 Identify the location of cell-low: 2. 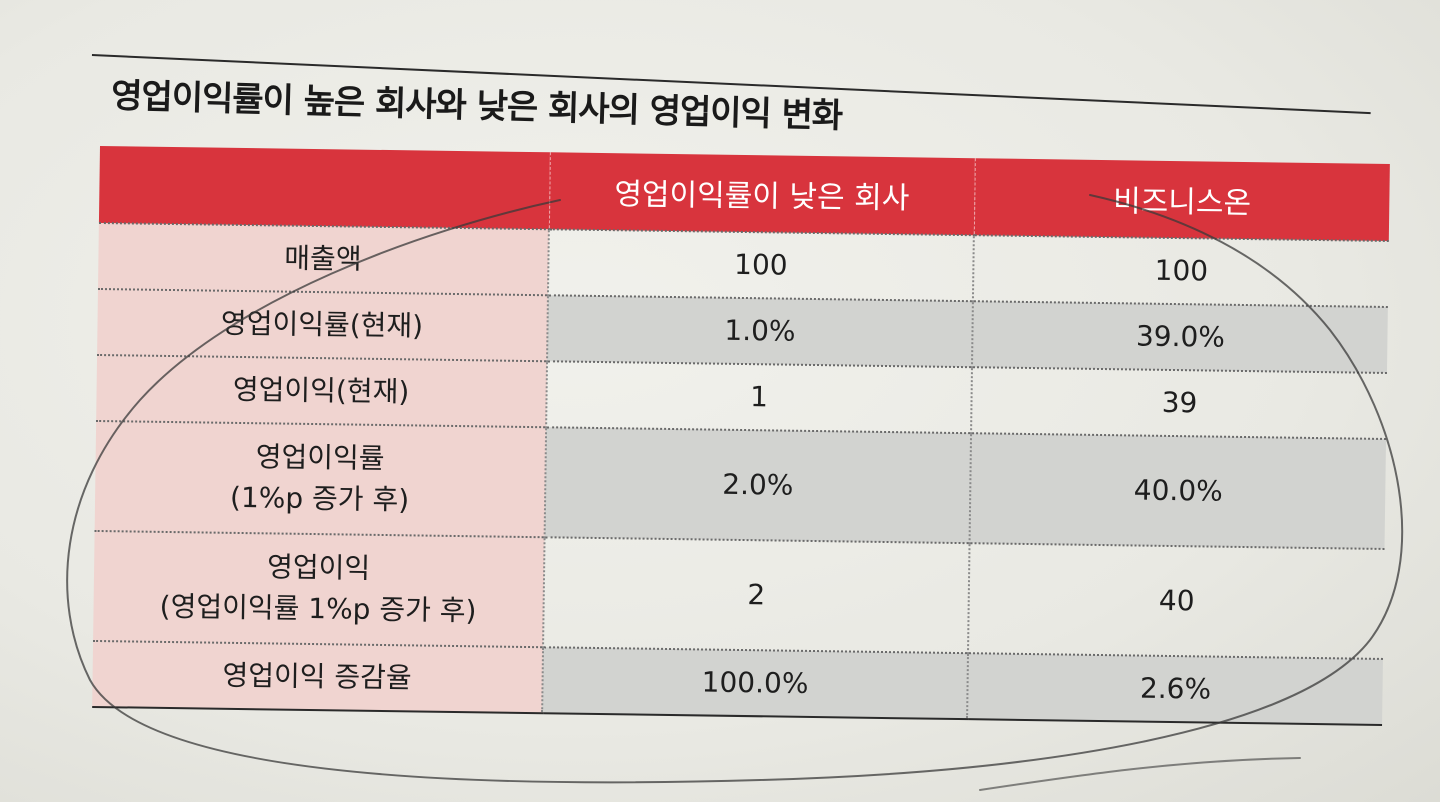
(756, 595).